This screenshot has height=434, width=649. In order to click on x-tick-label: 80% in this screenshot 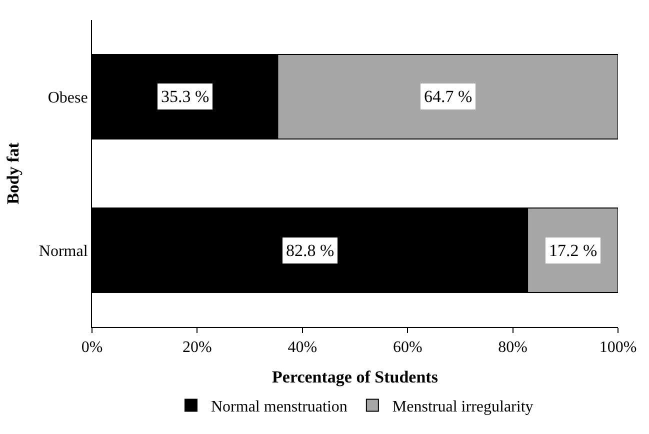, I will do `click(513, 347)`.